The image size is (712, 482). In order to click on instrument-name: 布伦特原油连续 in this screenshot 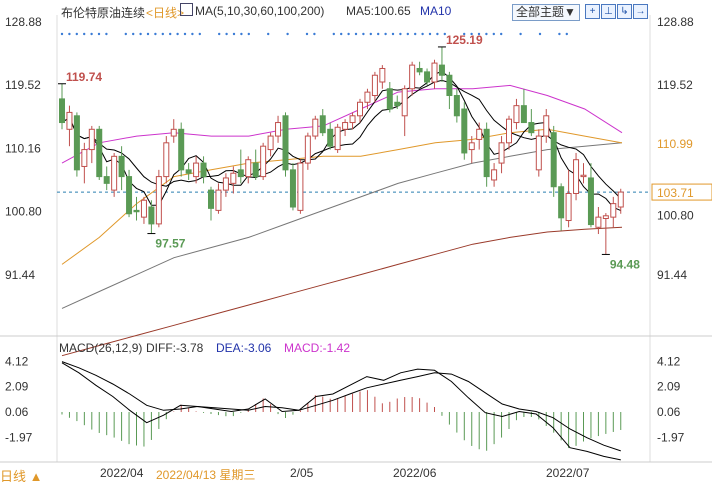, I will do `click(103, 13)`.